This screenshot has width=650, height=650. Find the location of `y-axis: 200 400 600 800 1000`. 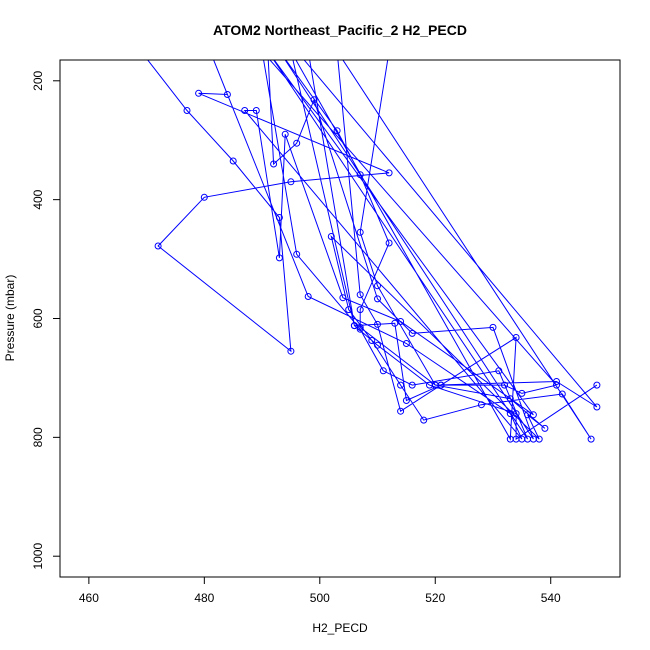

y-axis: 200 400 600 800 1000 is located at coordinates (46, 320).